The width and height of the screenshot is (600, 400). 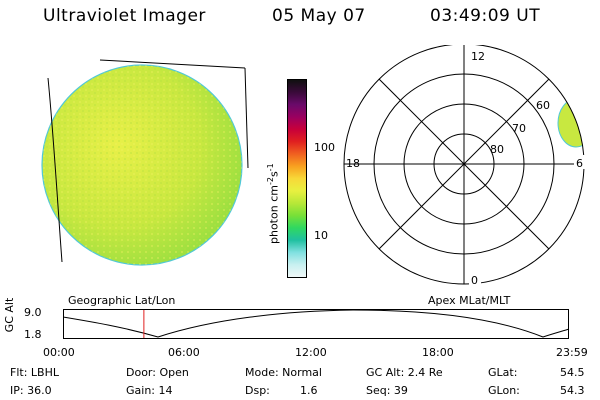 I want to click on unit-exp2: -1, so click(x=270, y=167).